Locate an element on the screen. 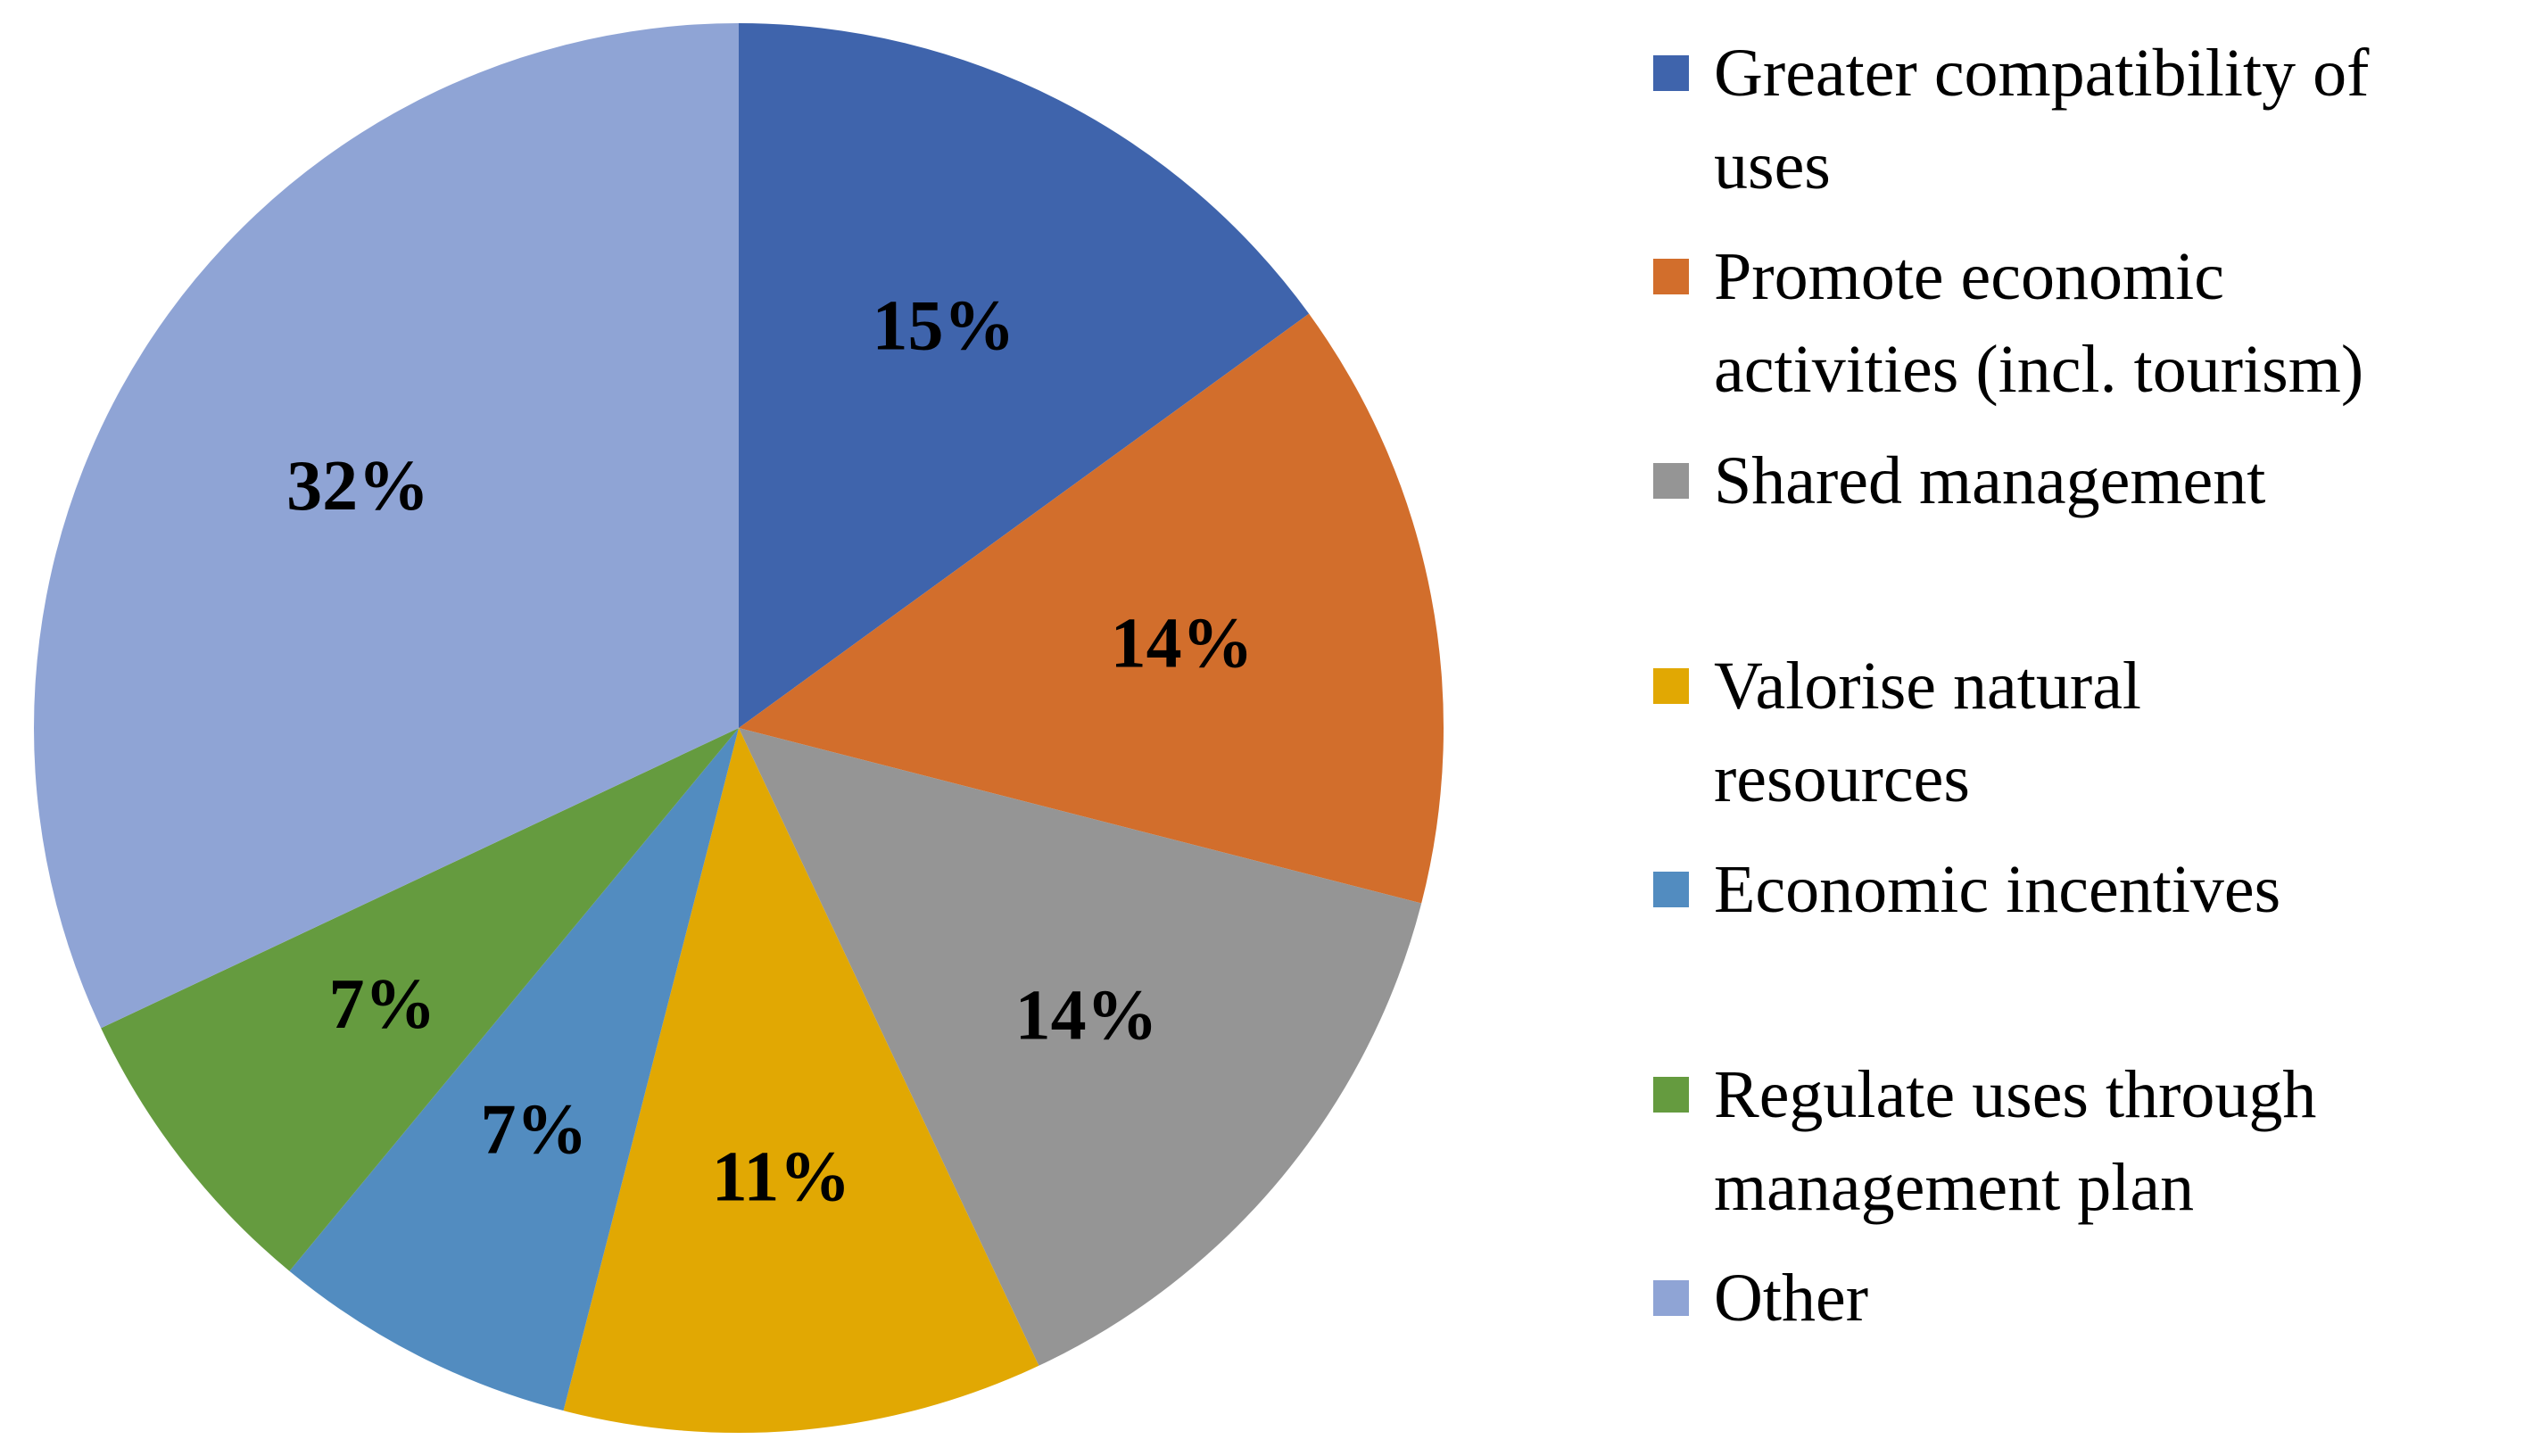 The image size is (2524, 1456). data-label-economic-incentives: 7% is located at coordinates (534, 1130).